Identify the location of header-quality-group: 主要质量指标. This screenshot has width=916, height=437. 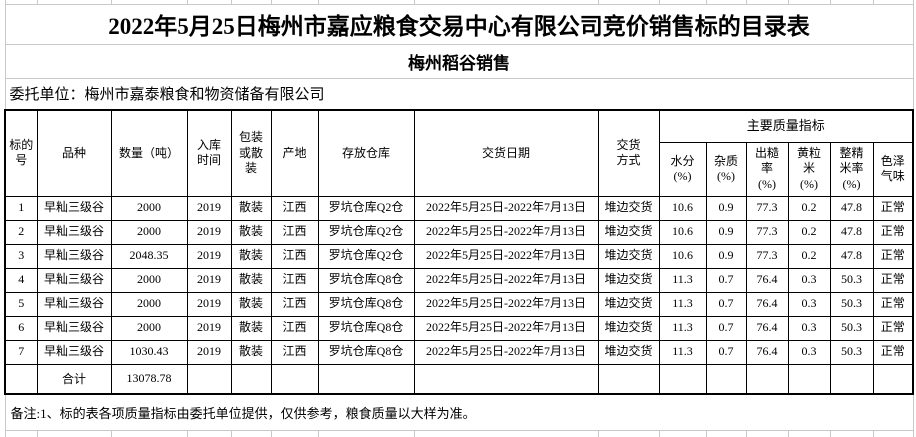
(786, 126).